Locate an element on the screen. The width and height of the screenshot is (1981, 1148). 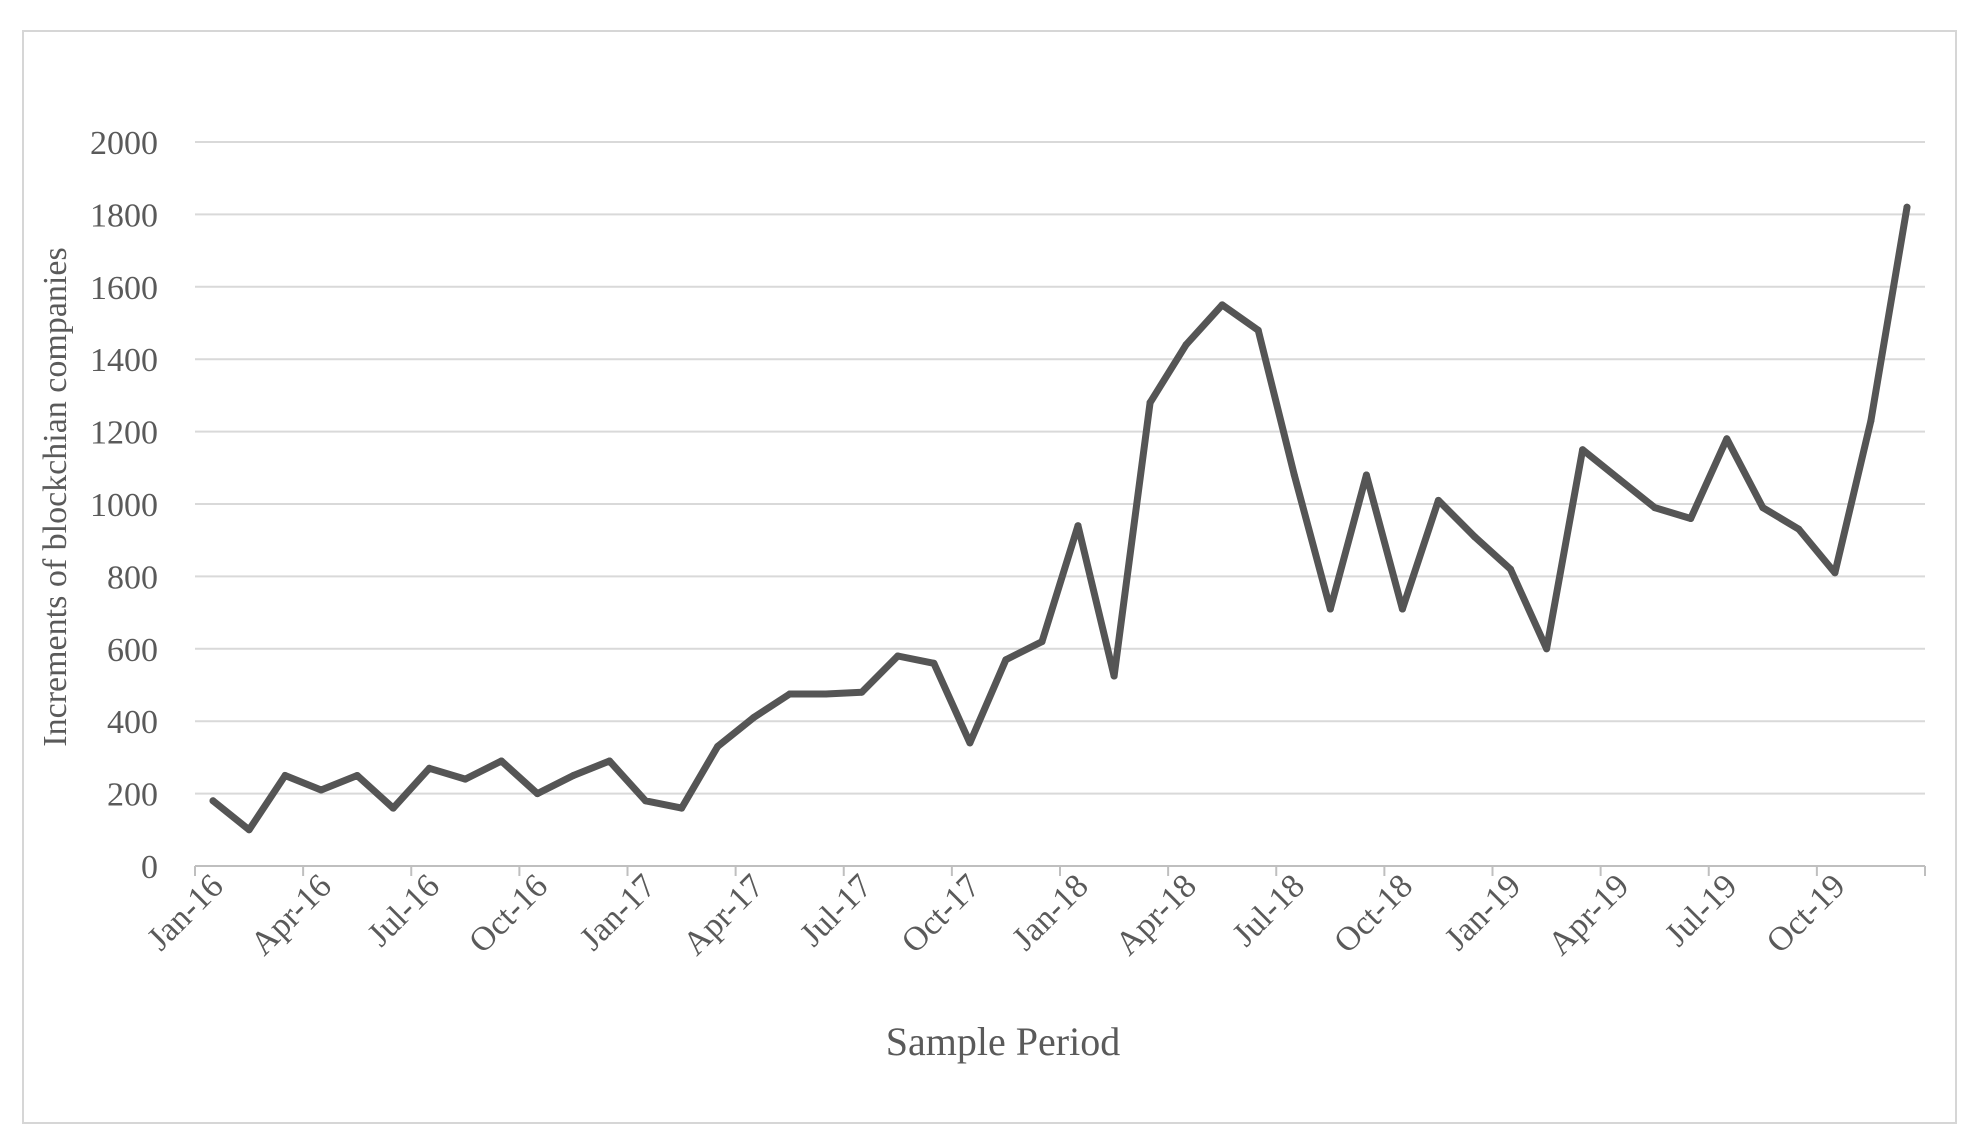
x-tick-label: Jul-18 is located at coordinates (1269, 910).